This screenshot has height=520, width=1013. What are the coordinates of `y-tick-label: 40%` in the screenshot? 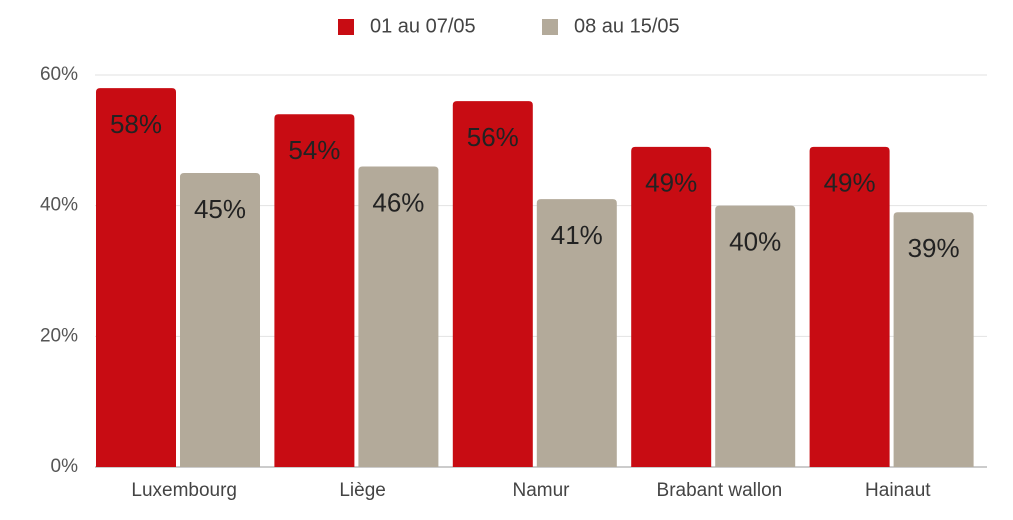 It's located at (59, 205).